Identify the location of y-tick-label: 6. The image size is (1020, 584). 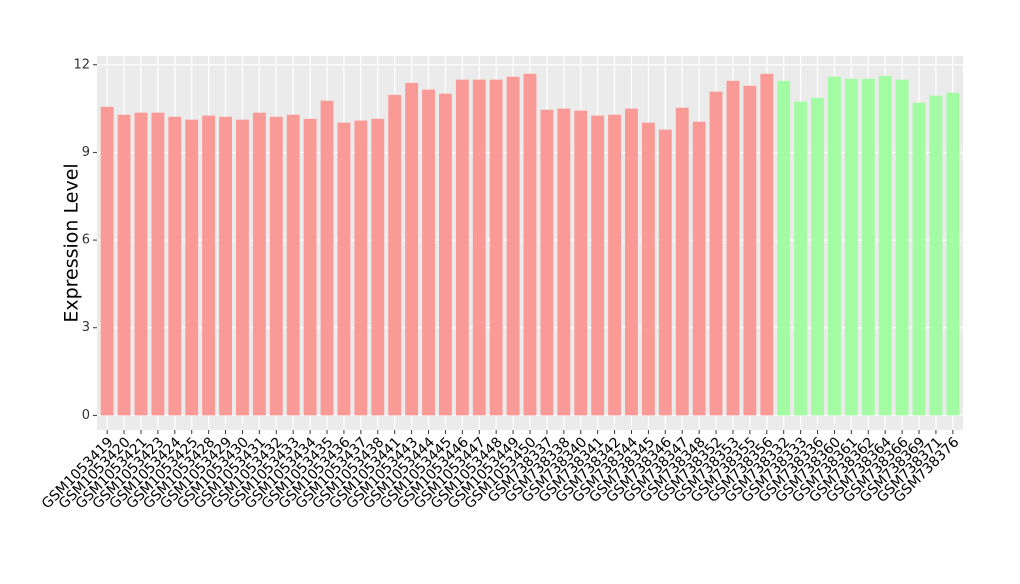
(86, 240).